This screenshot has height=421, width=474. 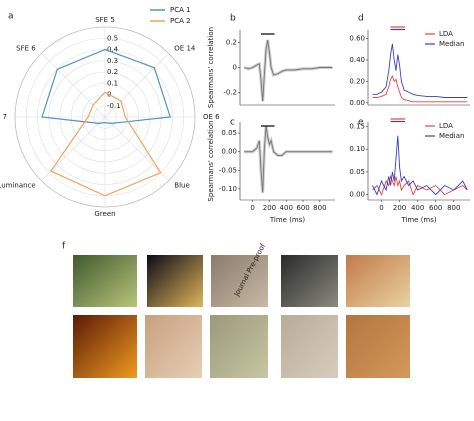 What do you see at coordinates (112, 72) in the screenshot?
I see `r-tick-label: 0.2` at bounding box center [112, 72].